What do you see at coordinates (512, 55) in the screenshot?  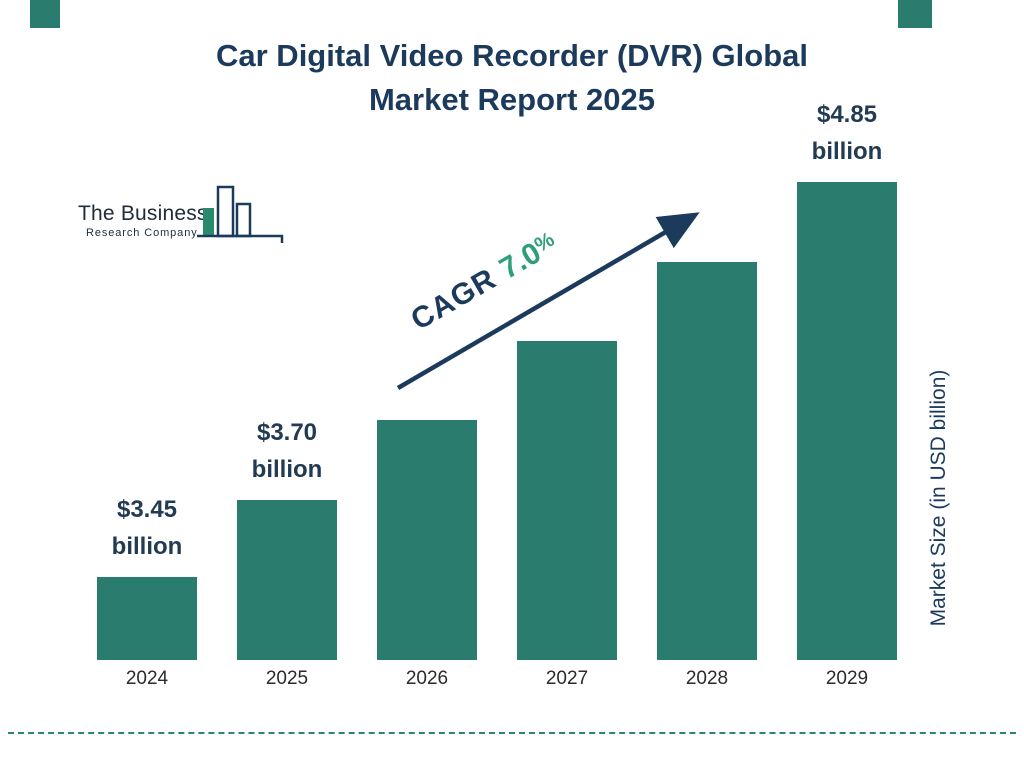 I see `page-title-line1: Car Digital Video Recorder (DVR) Global` at bounding box center [512, 55].